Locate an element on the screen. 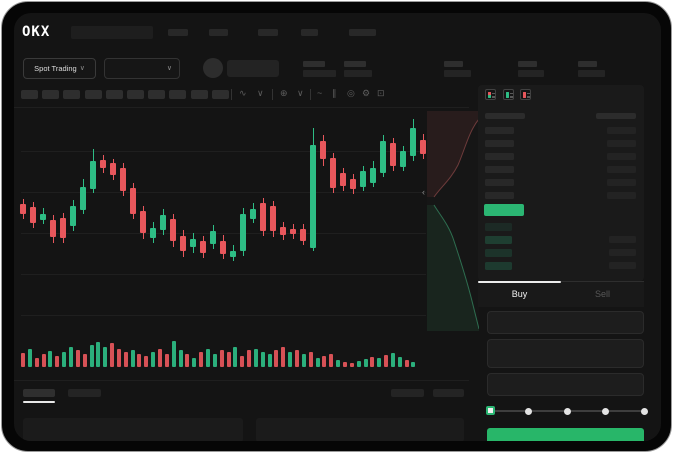 The height and width of the screenshot is (453, 673). bottom-tab-placeholder is located at coordinates (84, 393).